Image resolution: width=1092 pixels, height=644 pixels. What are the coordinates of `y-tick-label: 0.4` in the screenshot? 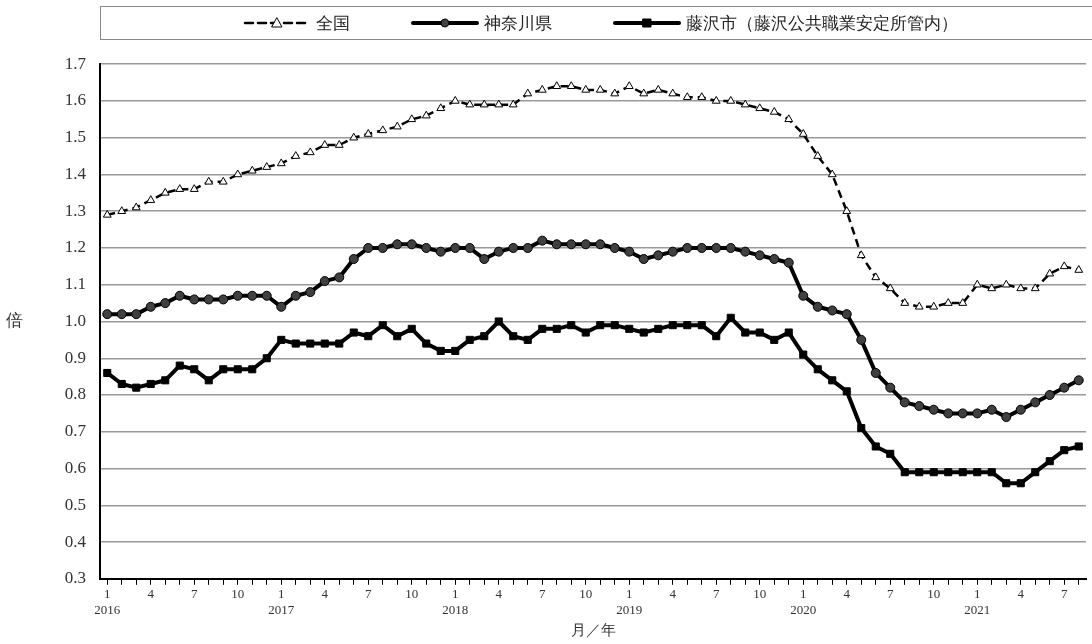 It's located at (75, 541).